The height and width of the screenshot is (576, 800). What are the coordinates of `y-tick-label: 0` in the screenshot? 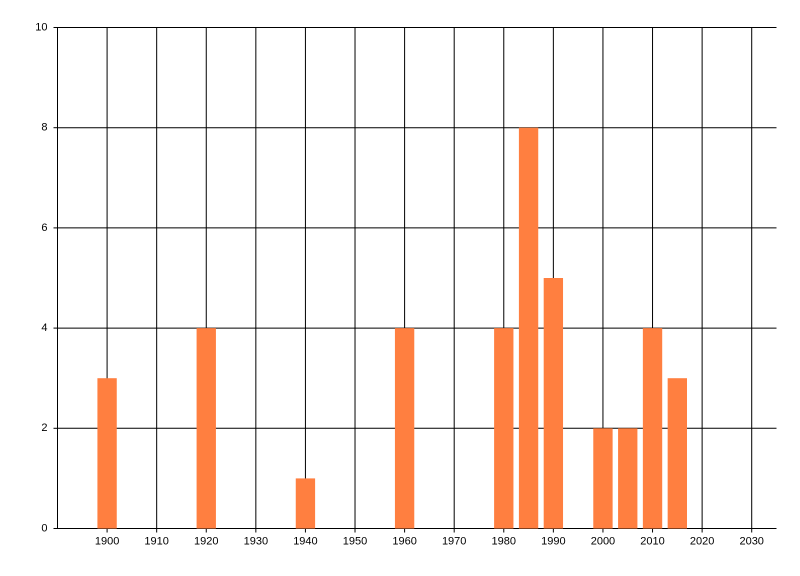 It's located at (44, 528).